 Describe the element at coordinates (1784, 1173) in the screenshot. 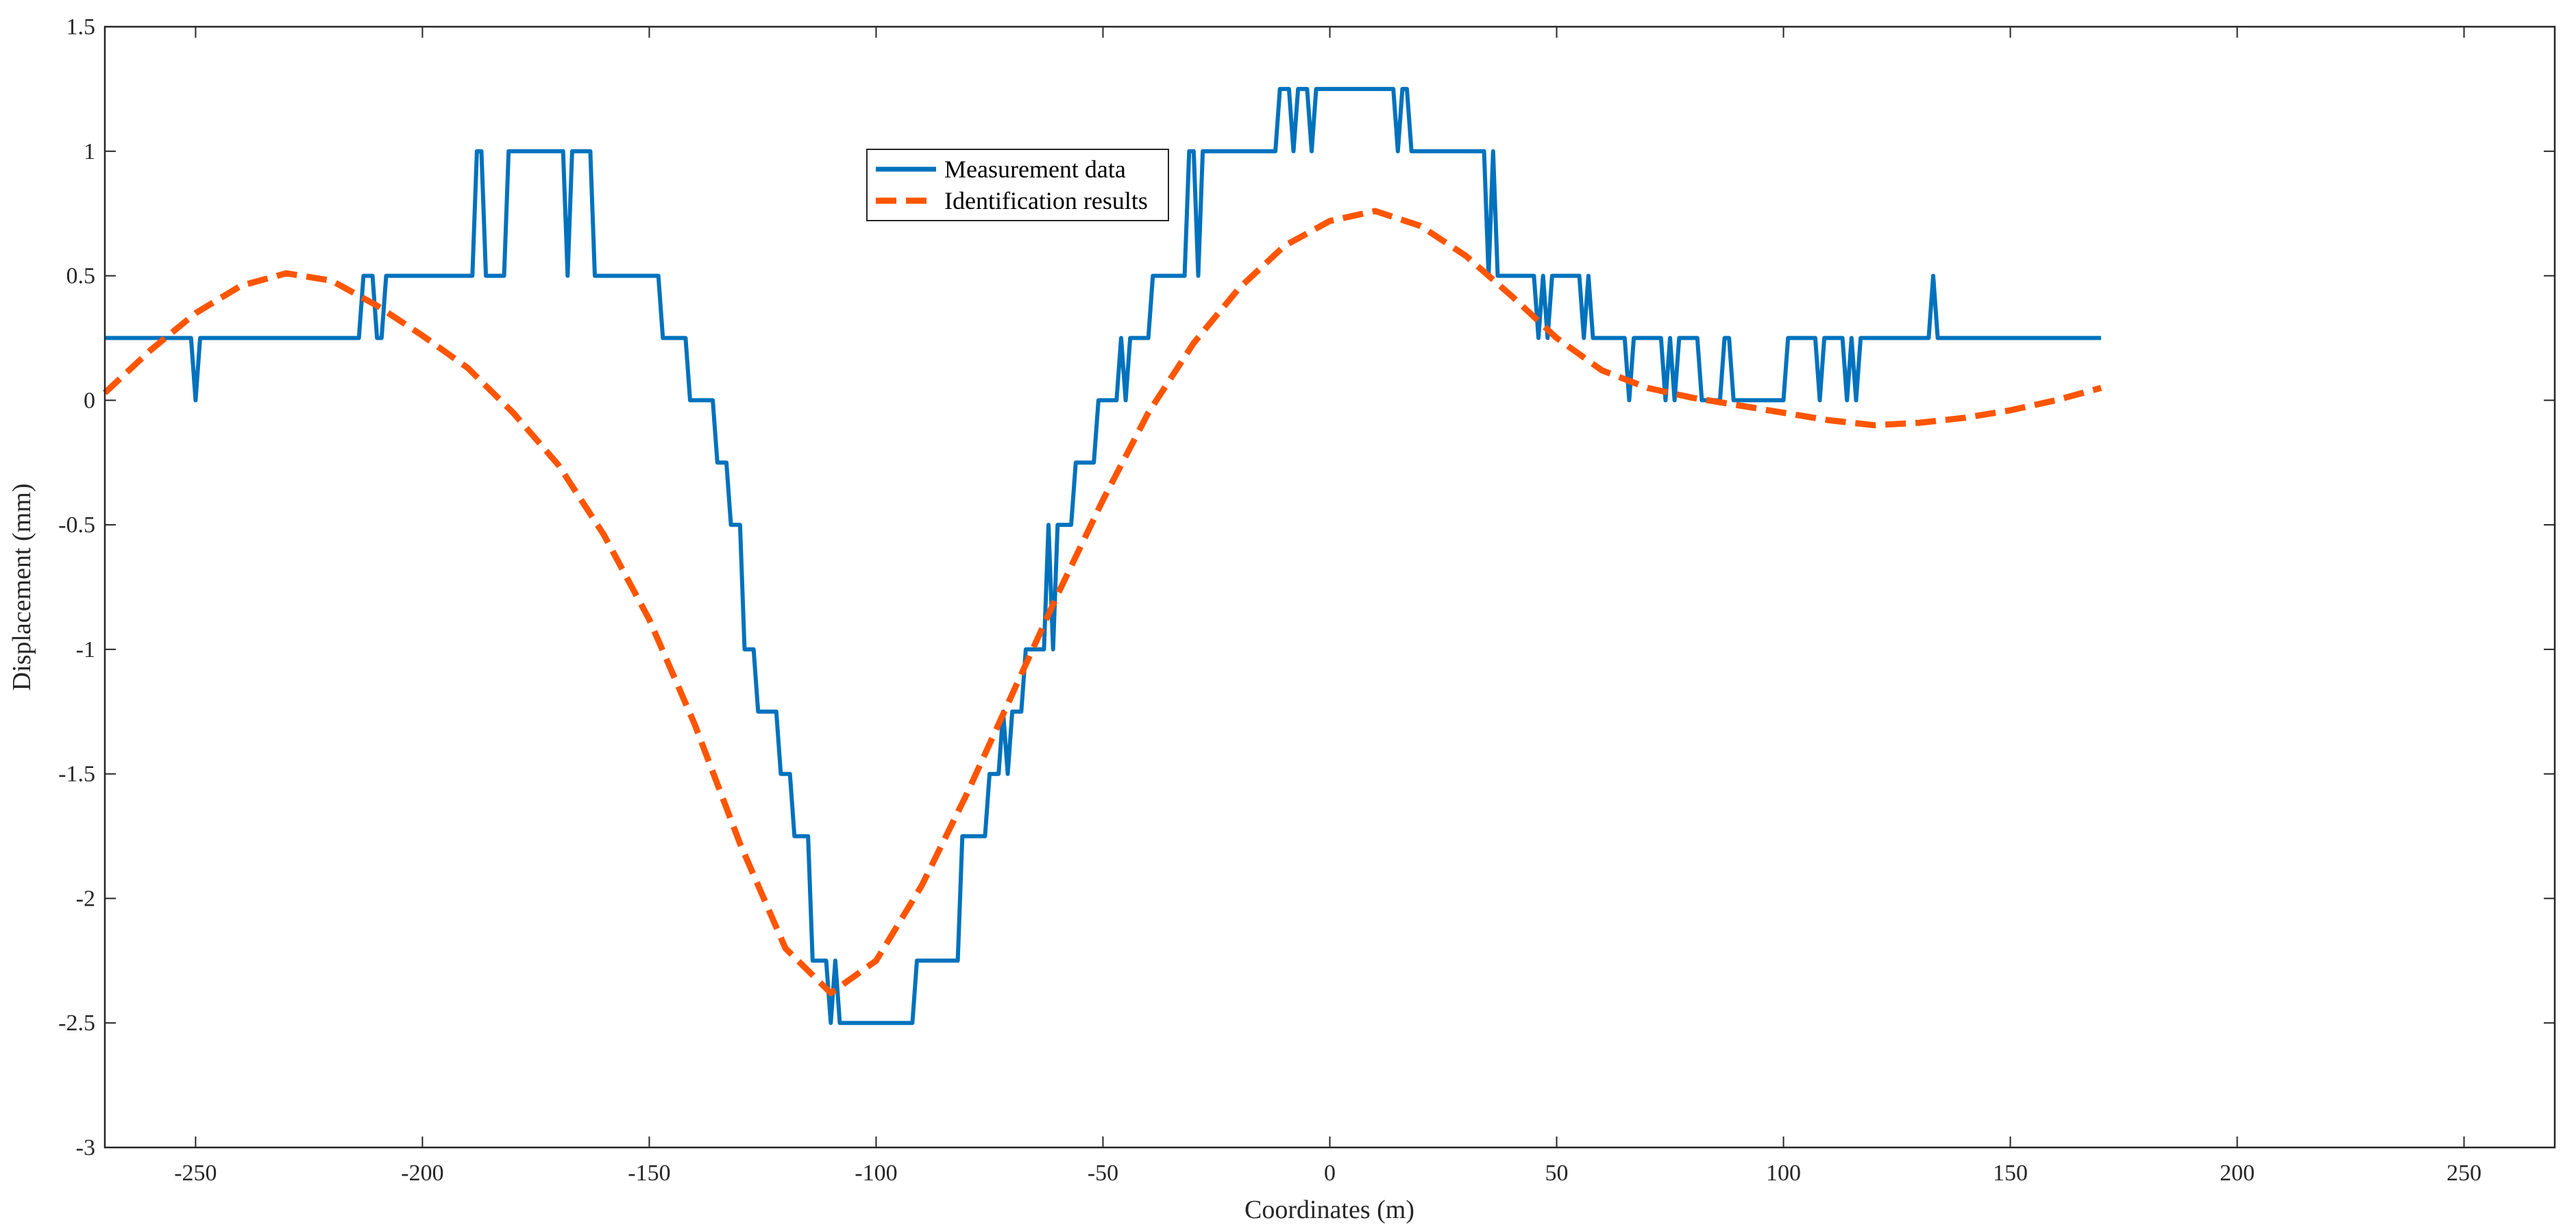

I see `x-tick-label: 100` at that location.